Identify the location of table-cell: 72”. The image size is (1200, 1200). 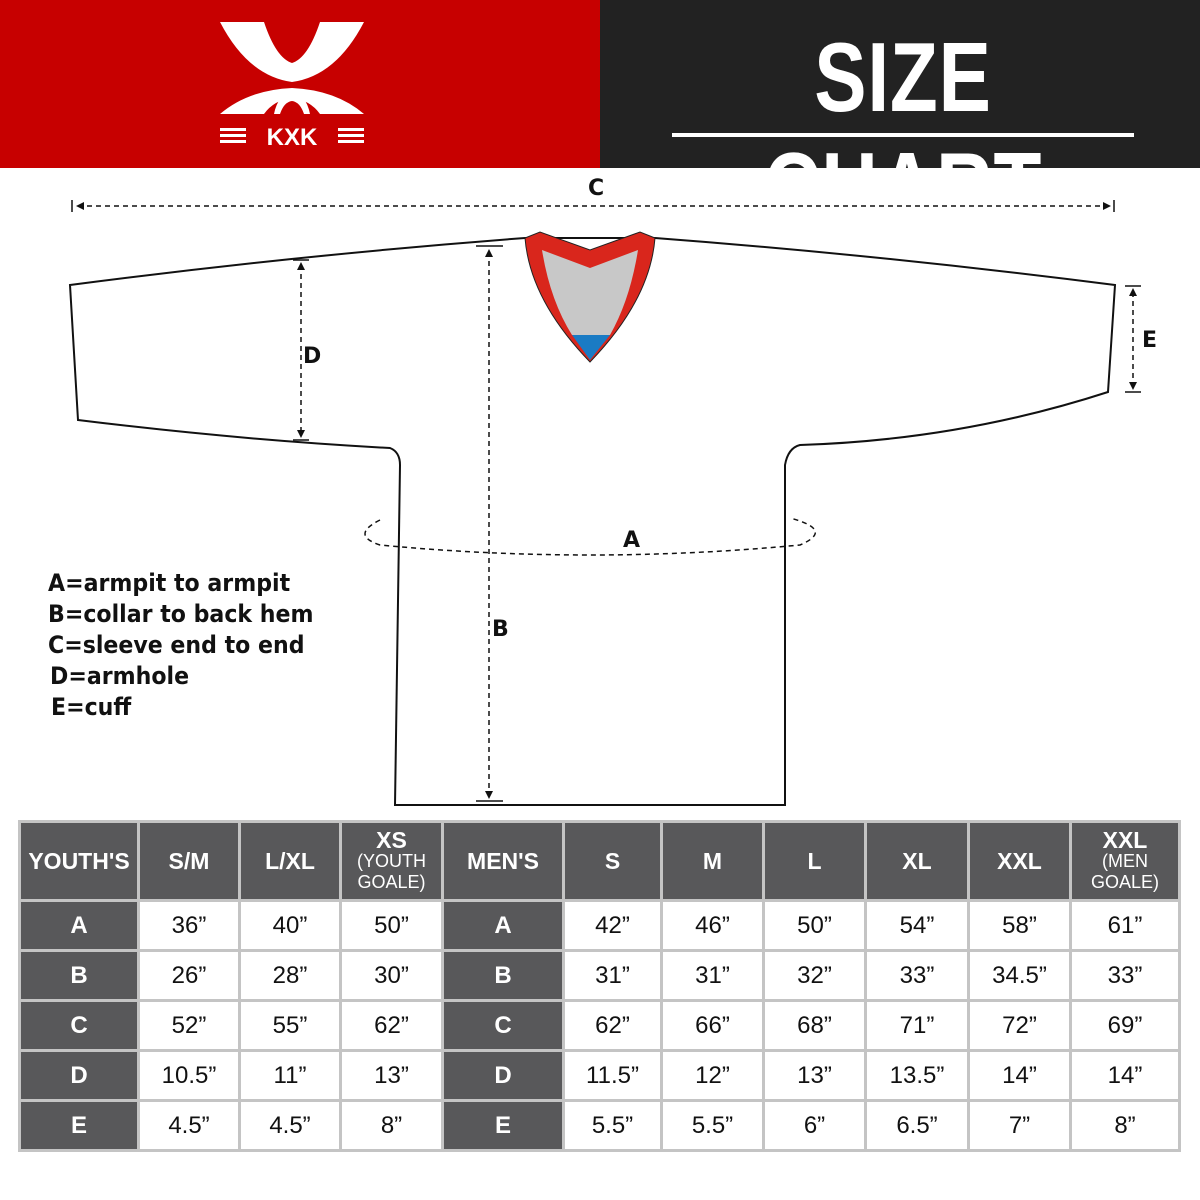
(1019, 1025).